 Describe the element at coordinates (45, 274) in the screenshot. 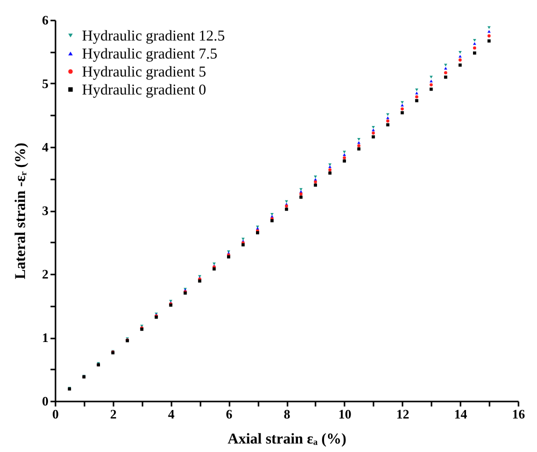

I see `y-tick-label: 2` at that location.